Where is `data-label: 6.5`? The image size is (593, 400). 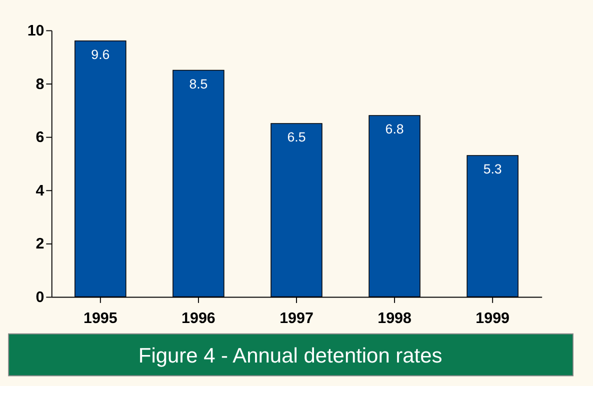 data-label: 6.5 is located at coordinates (296, 137).